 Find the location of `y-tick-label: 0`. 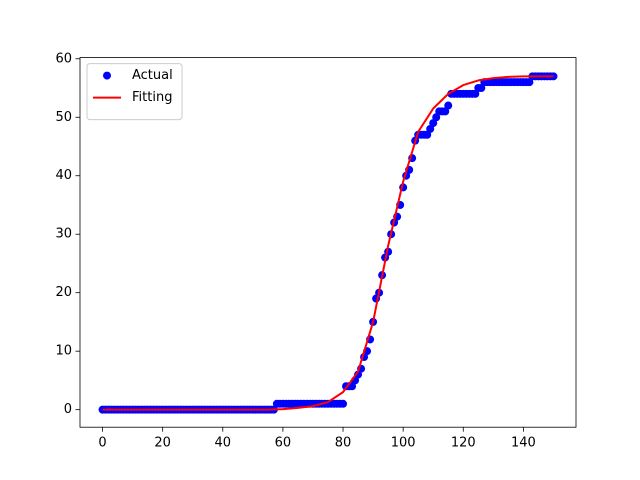

y-tick-label: 0 is located at coordinates (68, 409).